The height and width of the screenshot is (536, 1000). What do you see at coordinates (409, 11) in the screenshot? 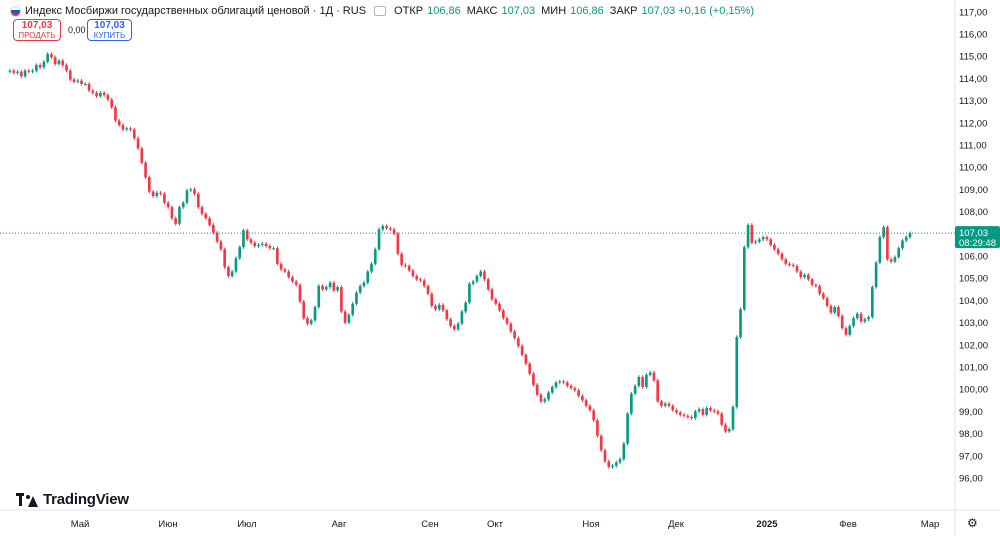
I see `ohlc-open-label: ОТКР` at bounding box center [409, 11].